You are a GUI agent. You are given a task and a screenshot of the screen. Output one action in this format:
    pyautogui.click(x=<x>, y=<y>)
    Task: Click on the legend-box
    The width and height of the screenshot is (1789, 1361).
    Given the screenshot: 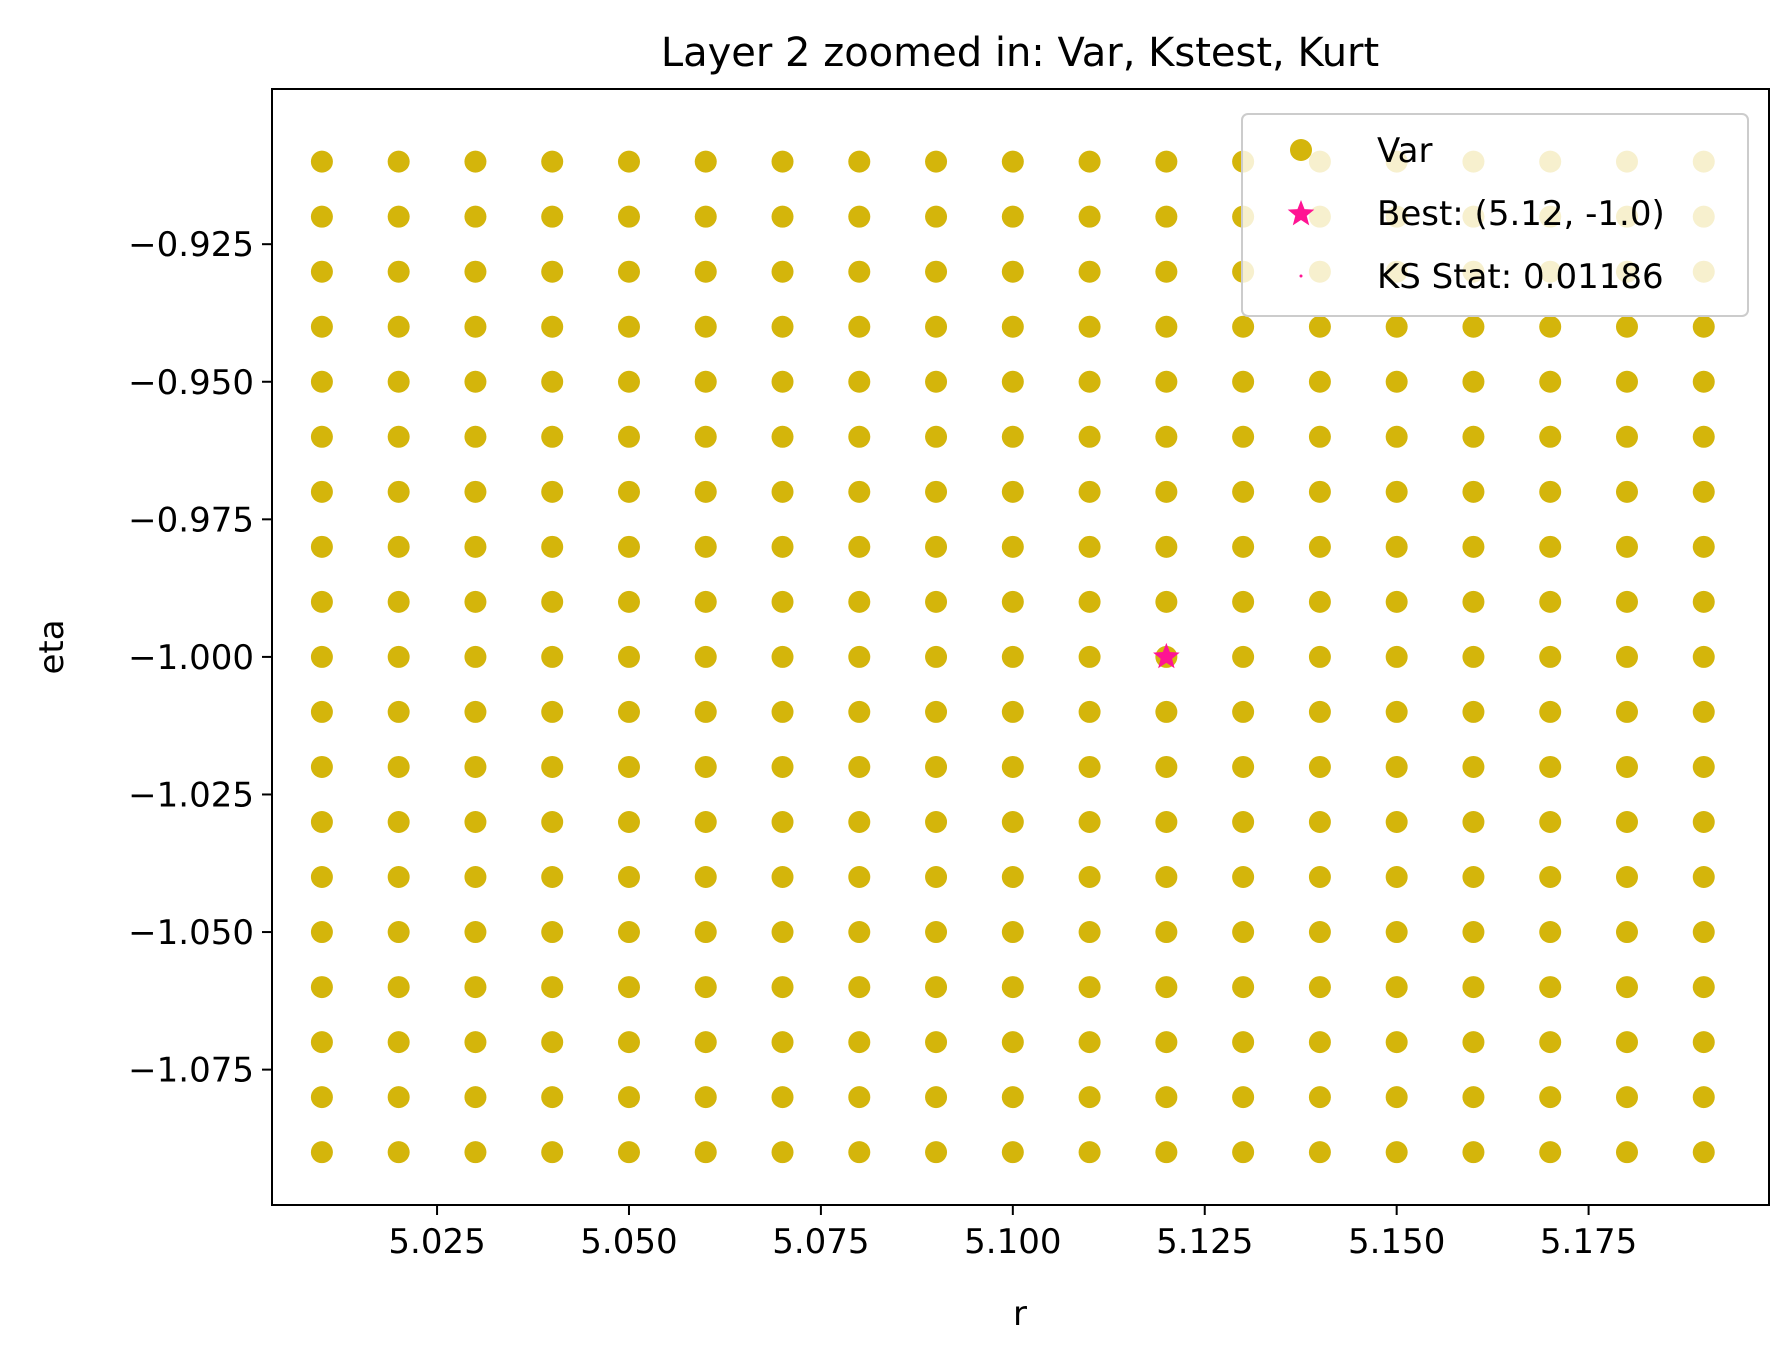 What is the action you would take?
    pyautogui.click(x=1495, y=215)
    